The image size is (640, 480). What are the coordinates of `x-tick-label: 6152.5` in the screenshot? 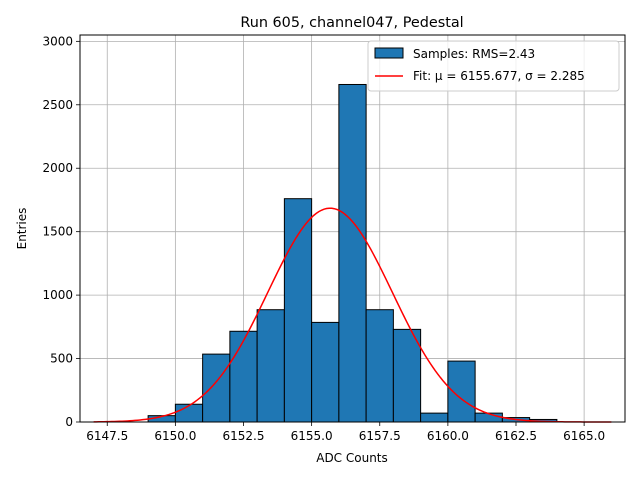 It's located at (244, 436).